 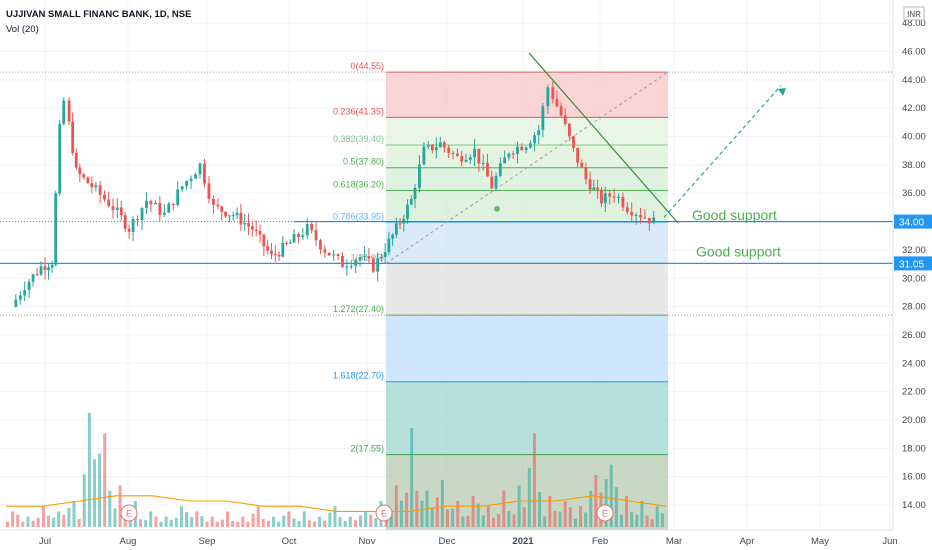 What do you see at coordinates (914, 165) in the screenshot?
I see `price-tick-label: 38.00` at bounding box center [914, 165].